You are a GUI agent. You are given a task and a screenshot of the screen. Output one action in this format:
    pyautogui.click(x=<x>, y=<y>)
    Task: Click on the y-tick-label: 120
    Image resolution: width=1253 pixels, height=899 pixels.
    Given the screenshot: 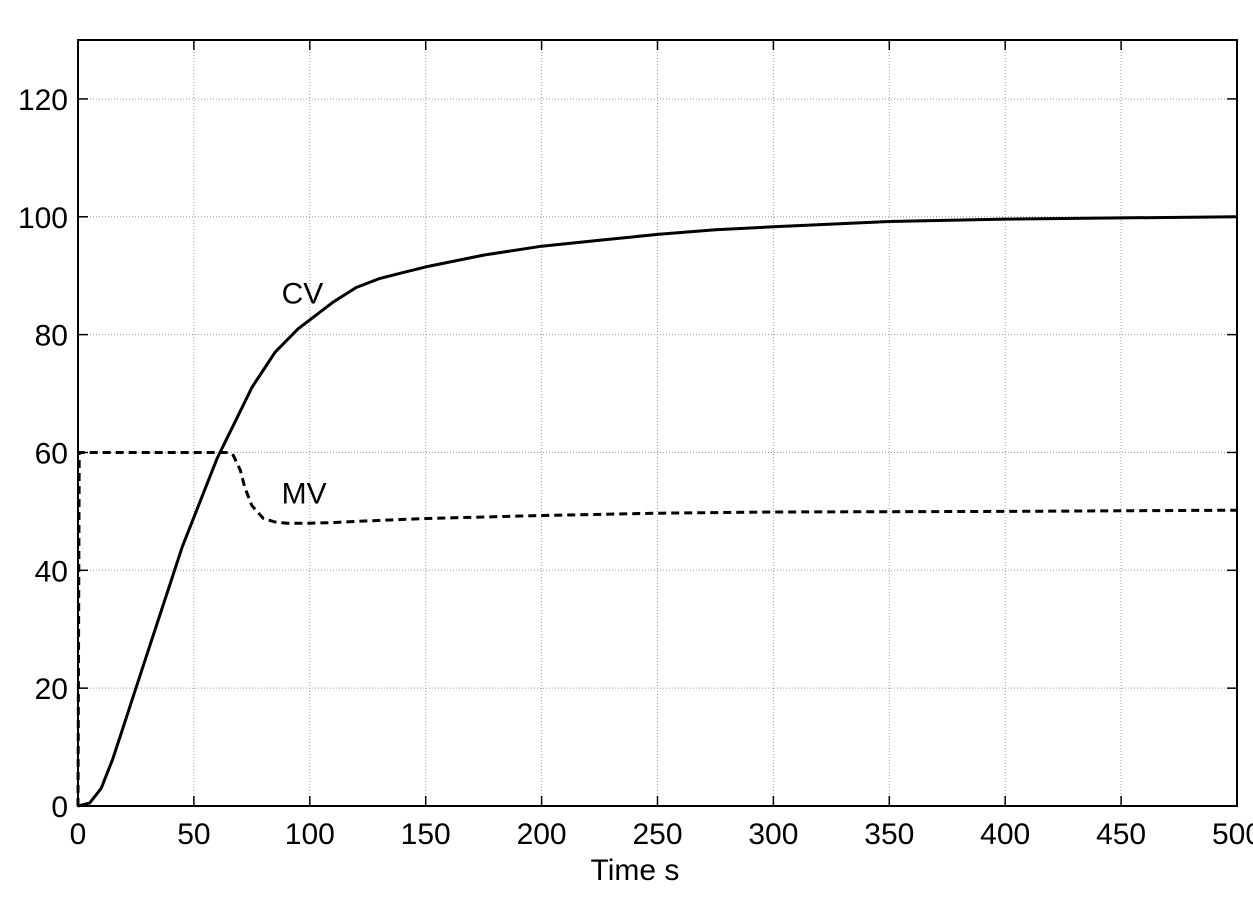 What is the action you would take?
    pyautogui.click(x=43, y=100)
    